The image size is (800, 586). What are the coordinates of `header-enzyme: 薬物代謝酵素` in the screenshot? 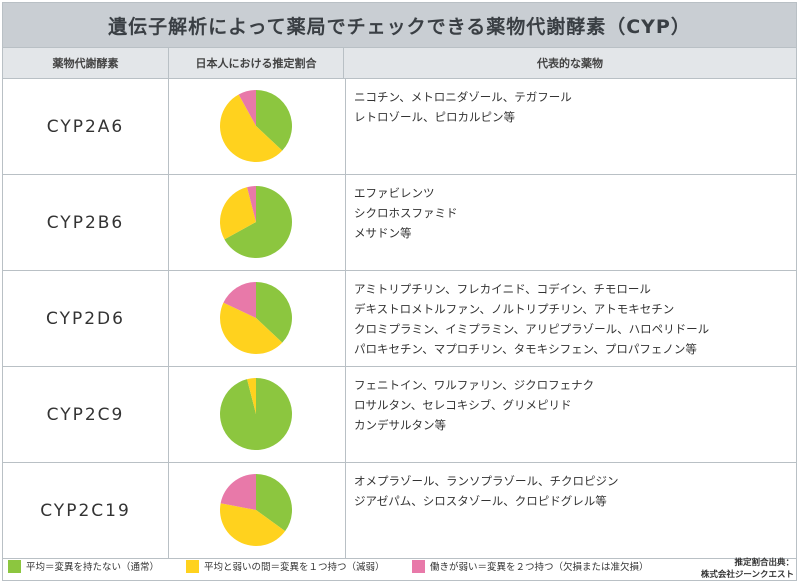 It's located at (85, 63).